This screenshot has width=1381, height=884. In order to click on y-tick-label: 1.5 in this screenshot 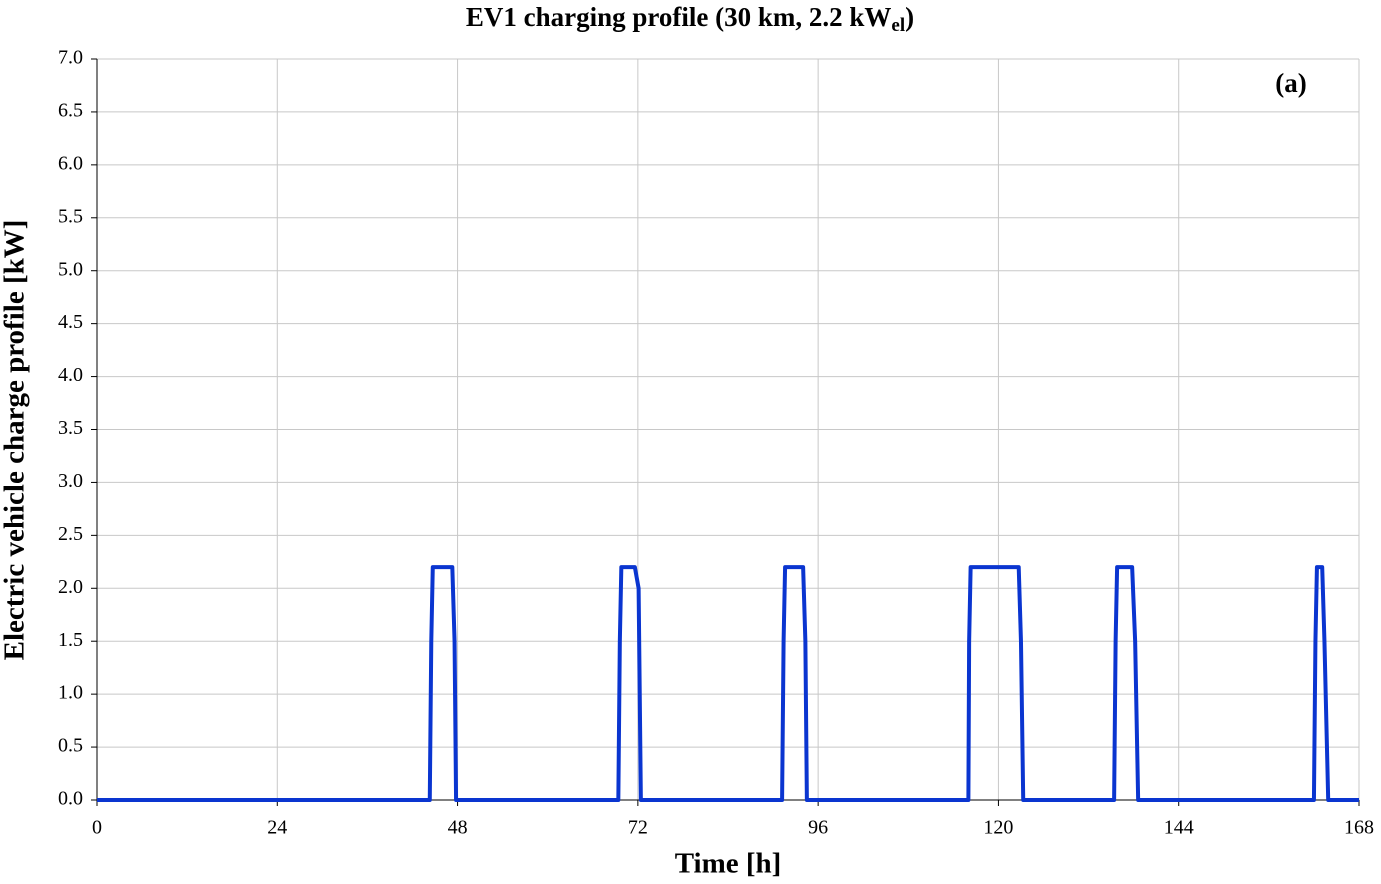, I will do `click(70, 640)`.